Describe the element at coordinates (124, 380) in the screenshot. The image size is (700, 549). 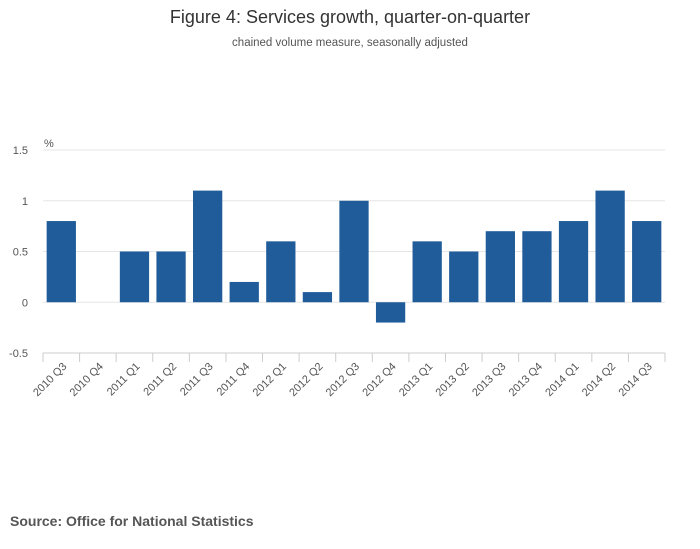
I see `x-tick-label: 2011 Q1` at that location.